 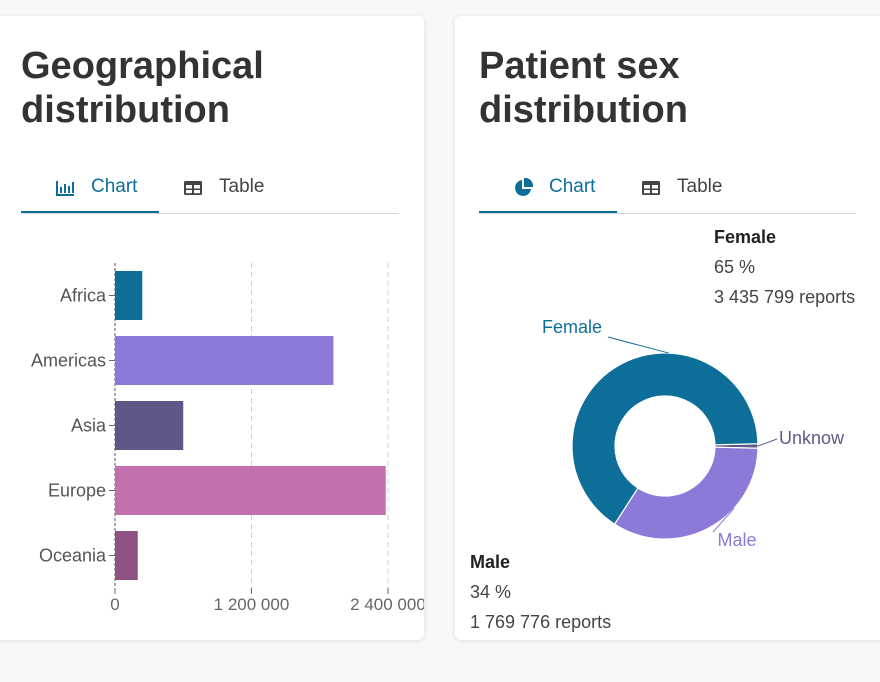 I want to click on slice-label: Unknow, so click(x=812, y=438).